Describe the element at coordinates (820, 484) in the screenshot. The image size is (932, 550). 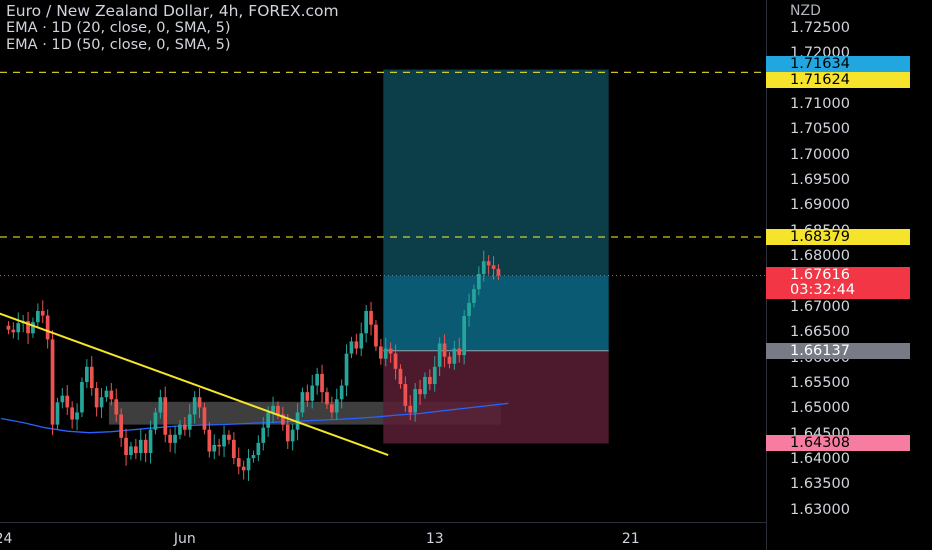
I see `y-tick-label: 1.63500` at that location.